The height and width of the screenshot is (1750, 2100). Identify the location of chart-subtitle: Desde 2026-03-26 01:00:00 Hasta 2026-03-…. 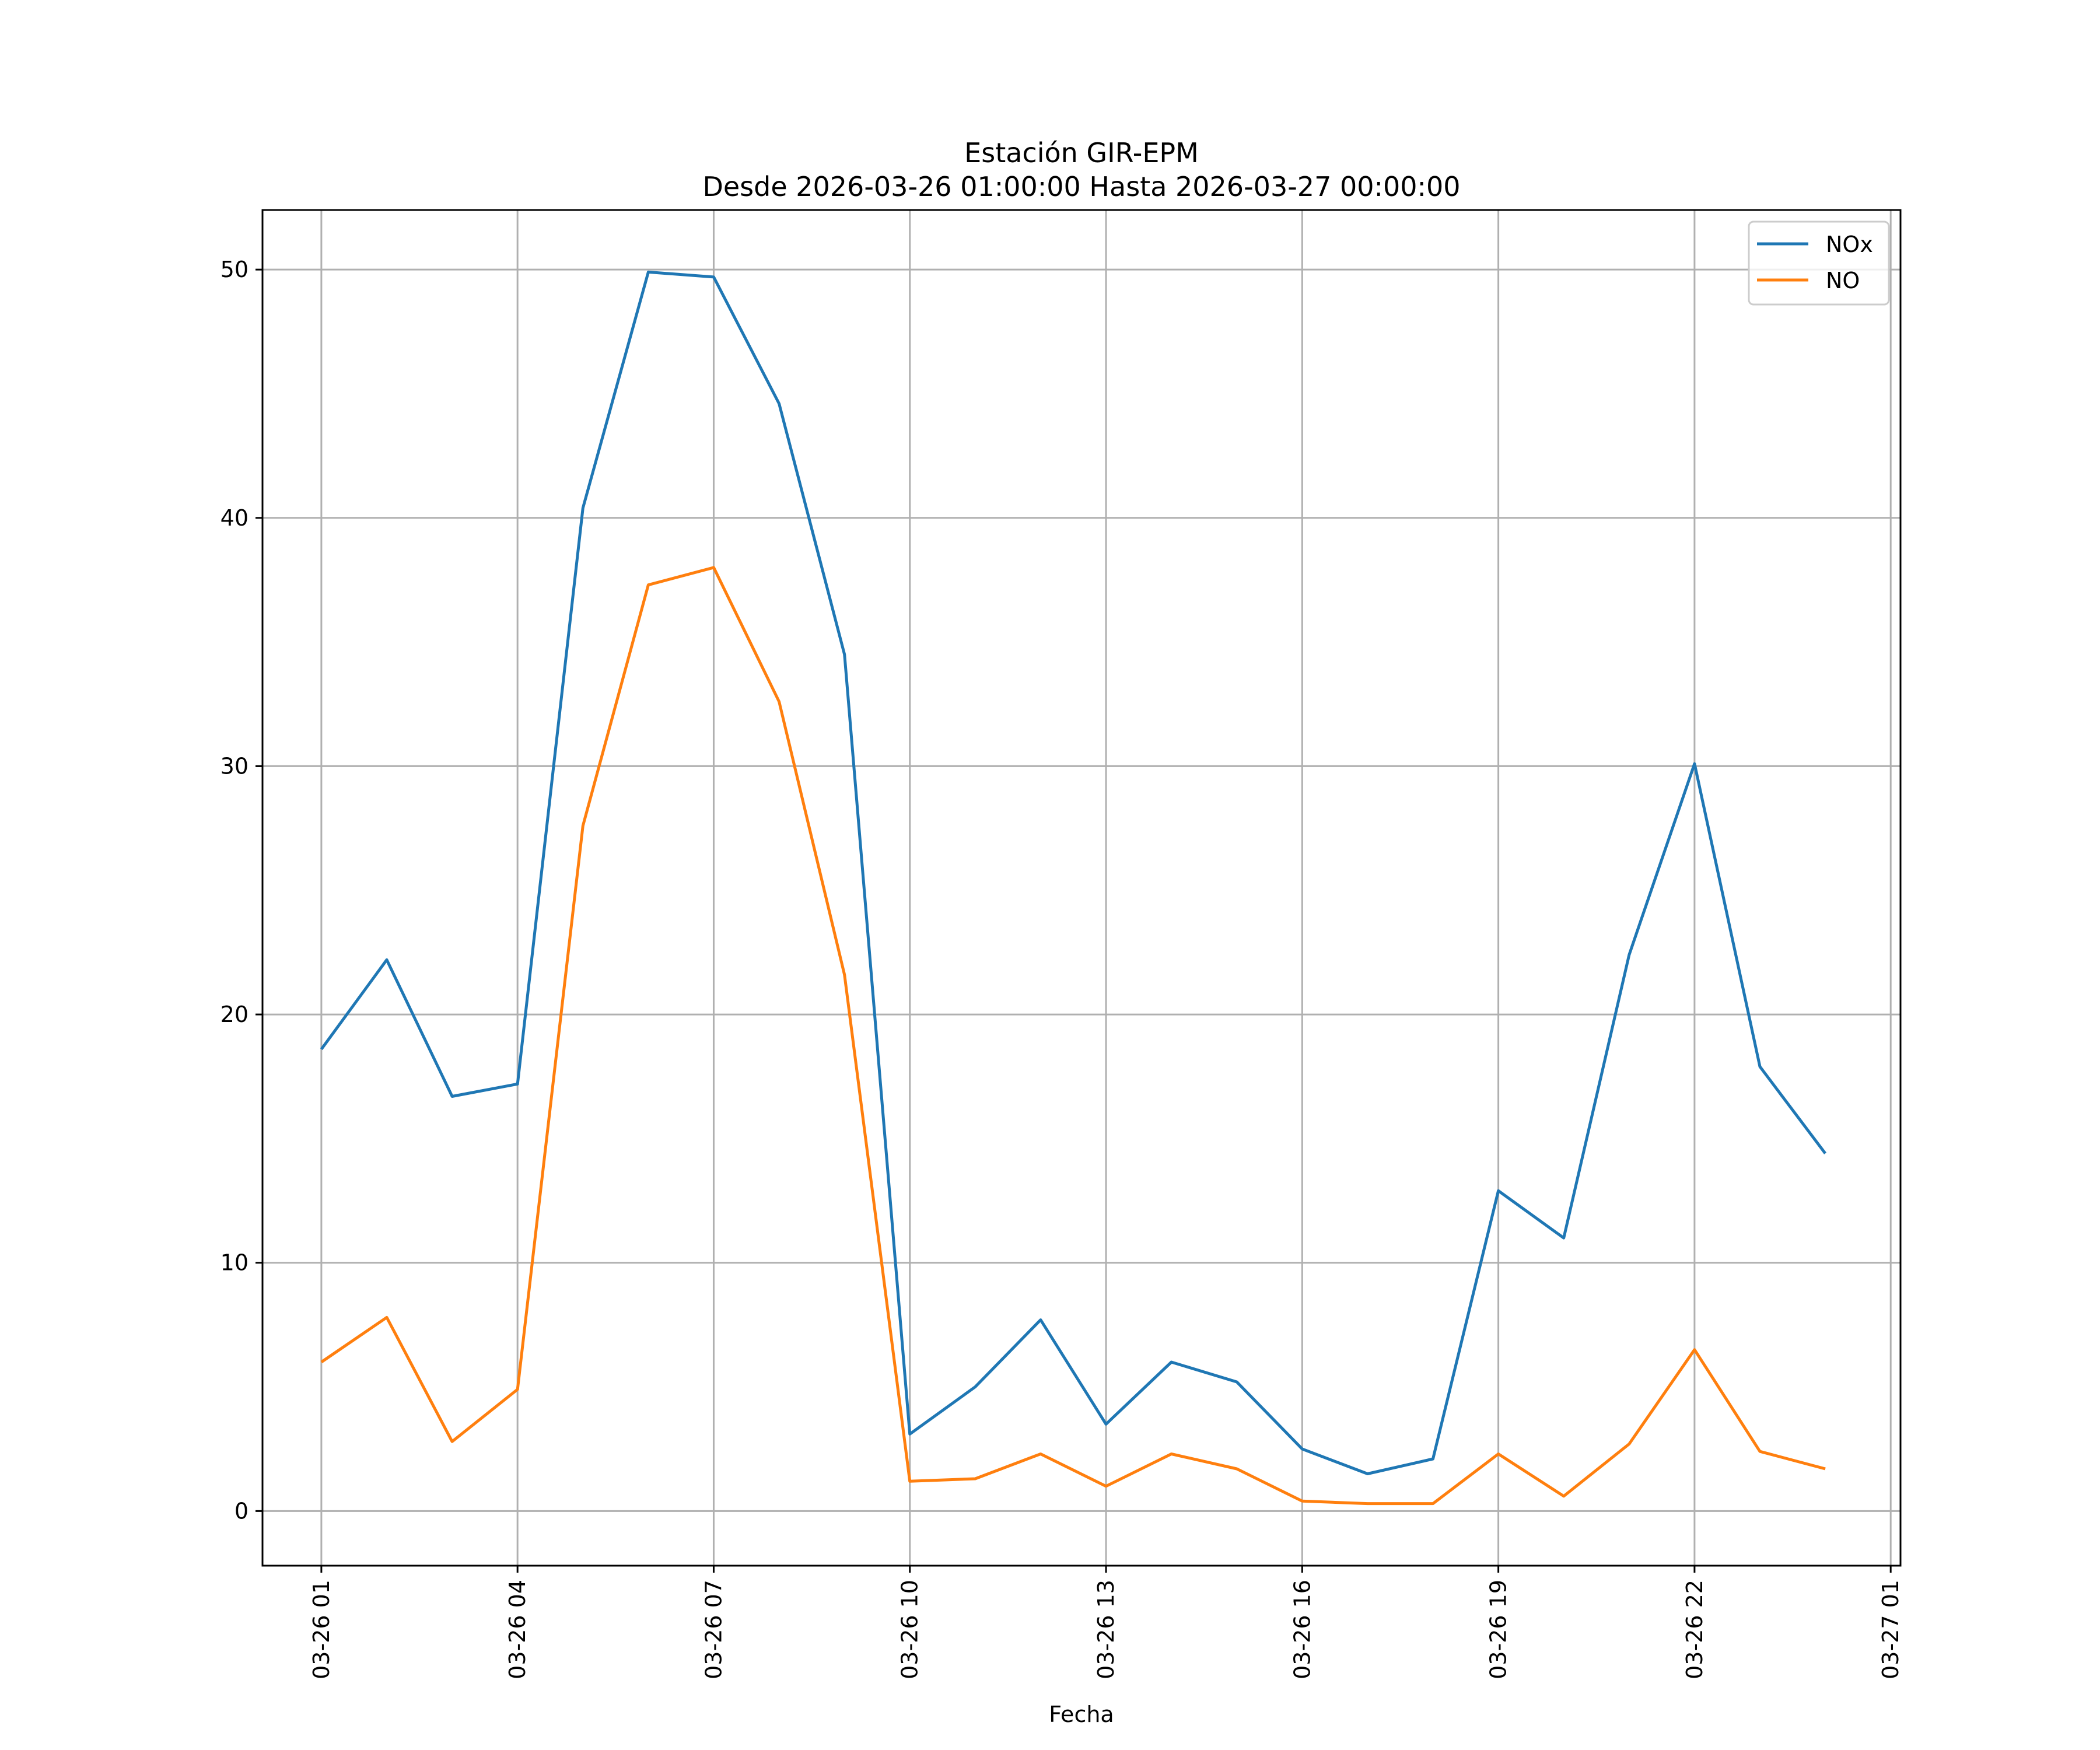
(1081, 187).